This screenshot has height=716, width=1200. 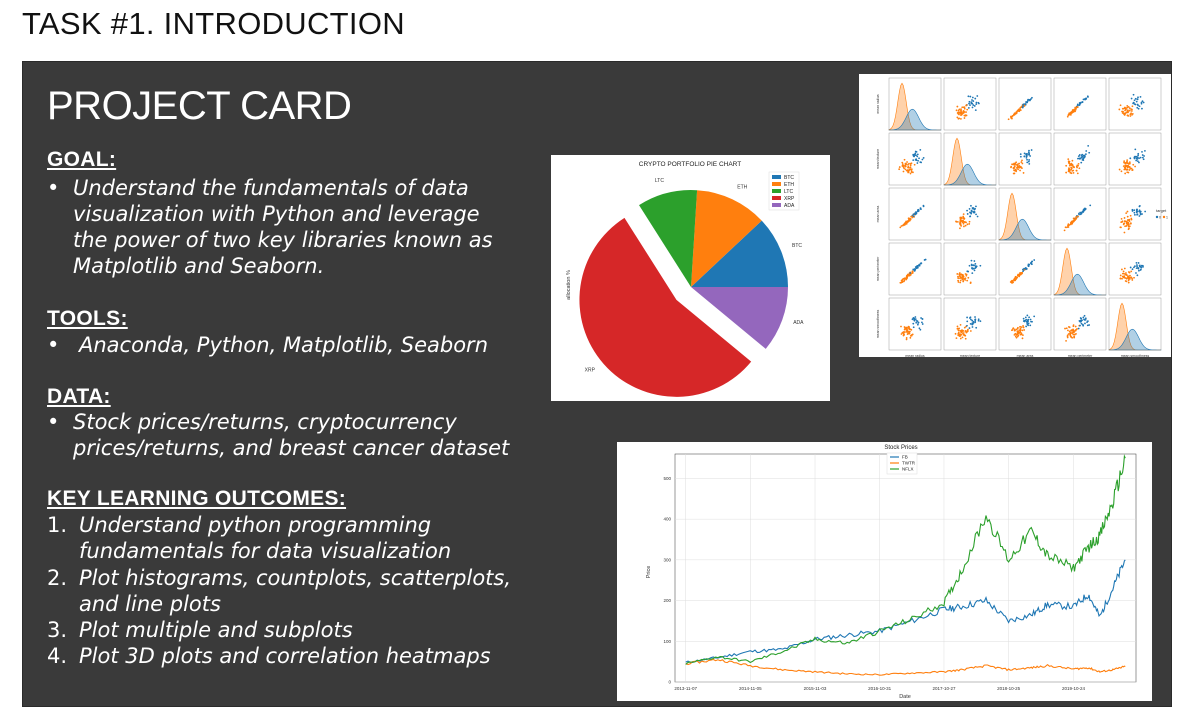 What do you see at coordinates (789, 178) in the screenshot?
I see `pie-legend-label: BTC` at bounding box center [789, 178].